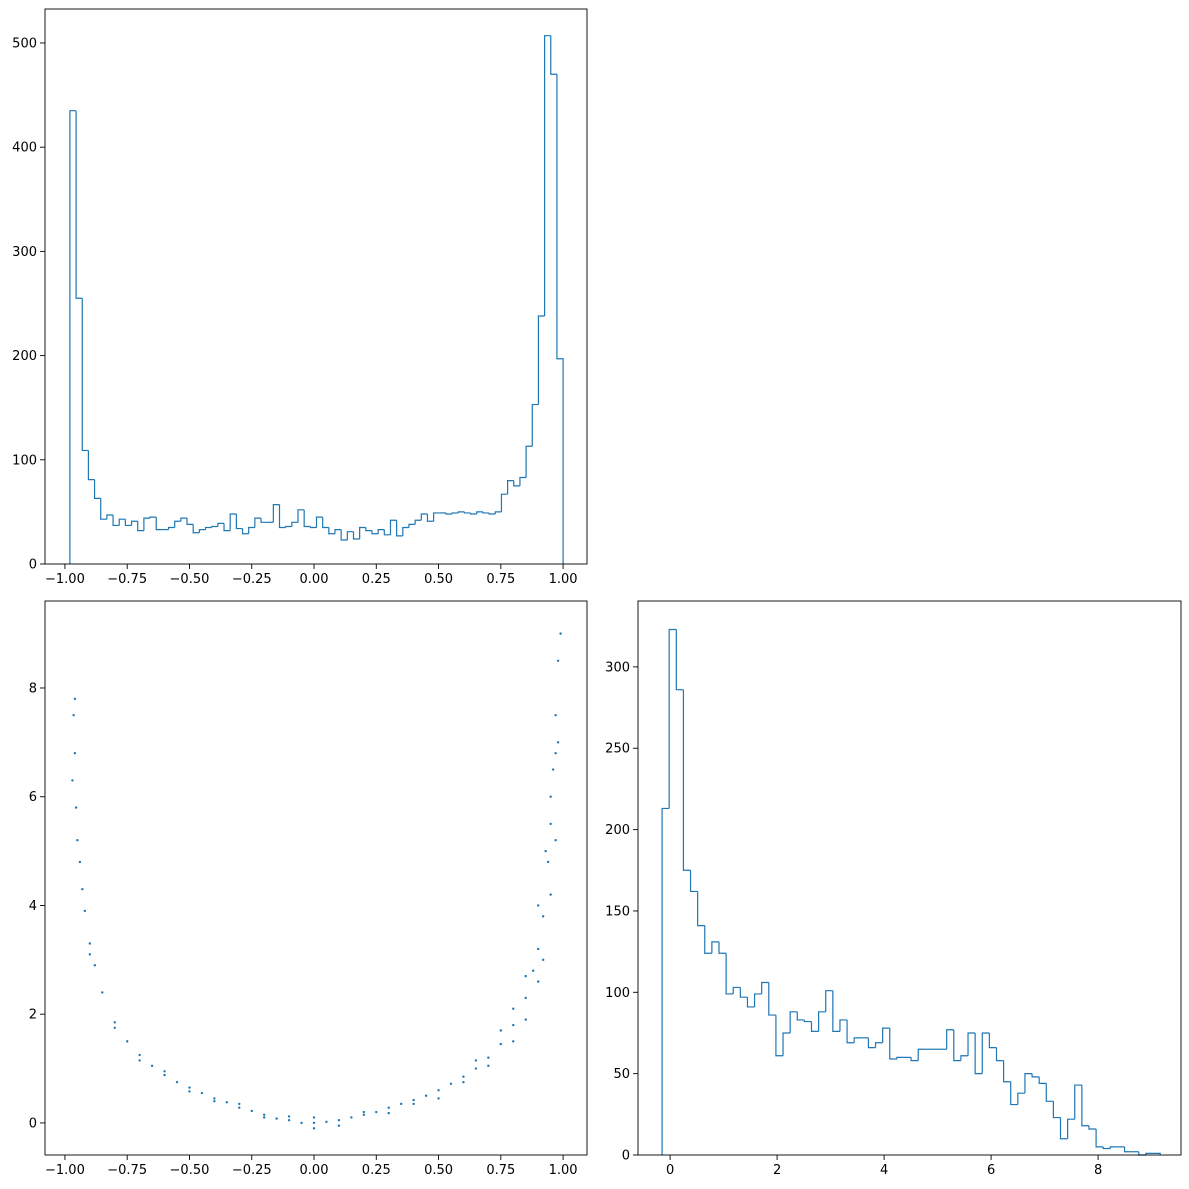  I want to click on x-tick-label: 6, so click(991, 1170).